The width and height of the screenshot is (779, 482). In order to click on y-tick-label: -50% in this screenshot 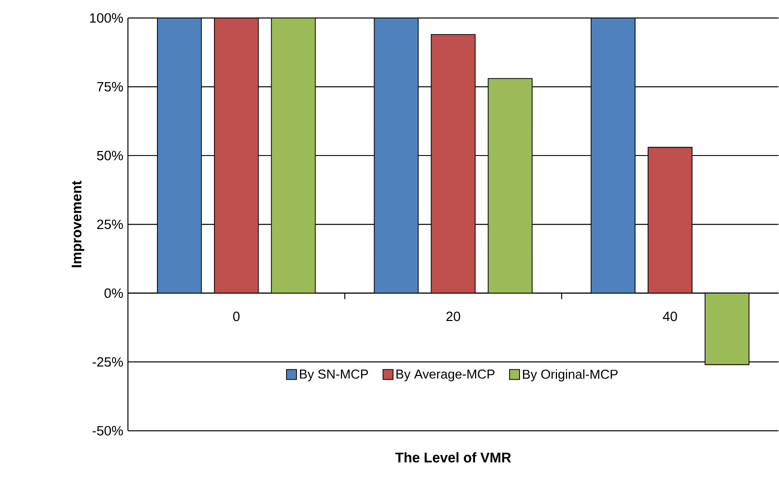, I will do `click(107, 431)`.